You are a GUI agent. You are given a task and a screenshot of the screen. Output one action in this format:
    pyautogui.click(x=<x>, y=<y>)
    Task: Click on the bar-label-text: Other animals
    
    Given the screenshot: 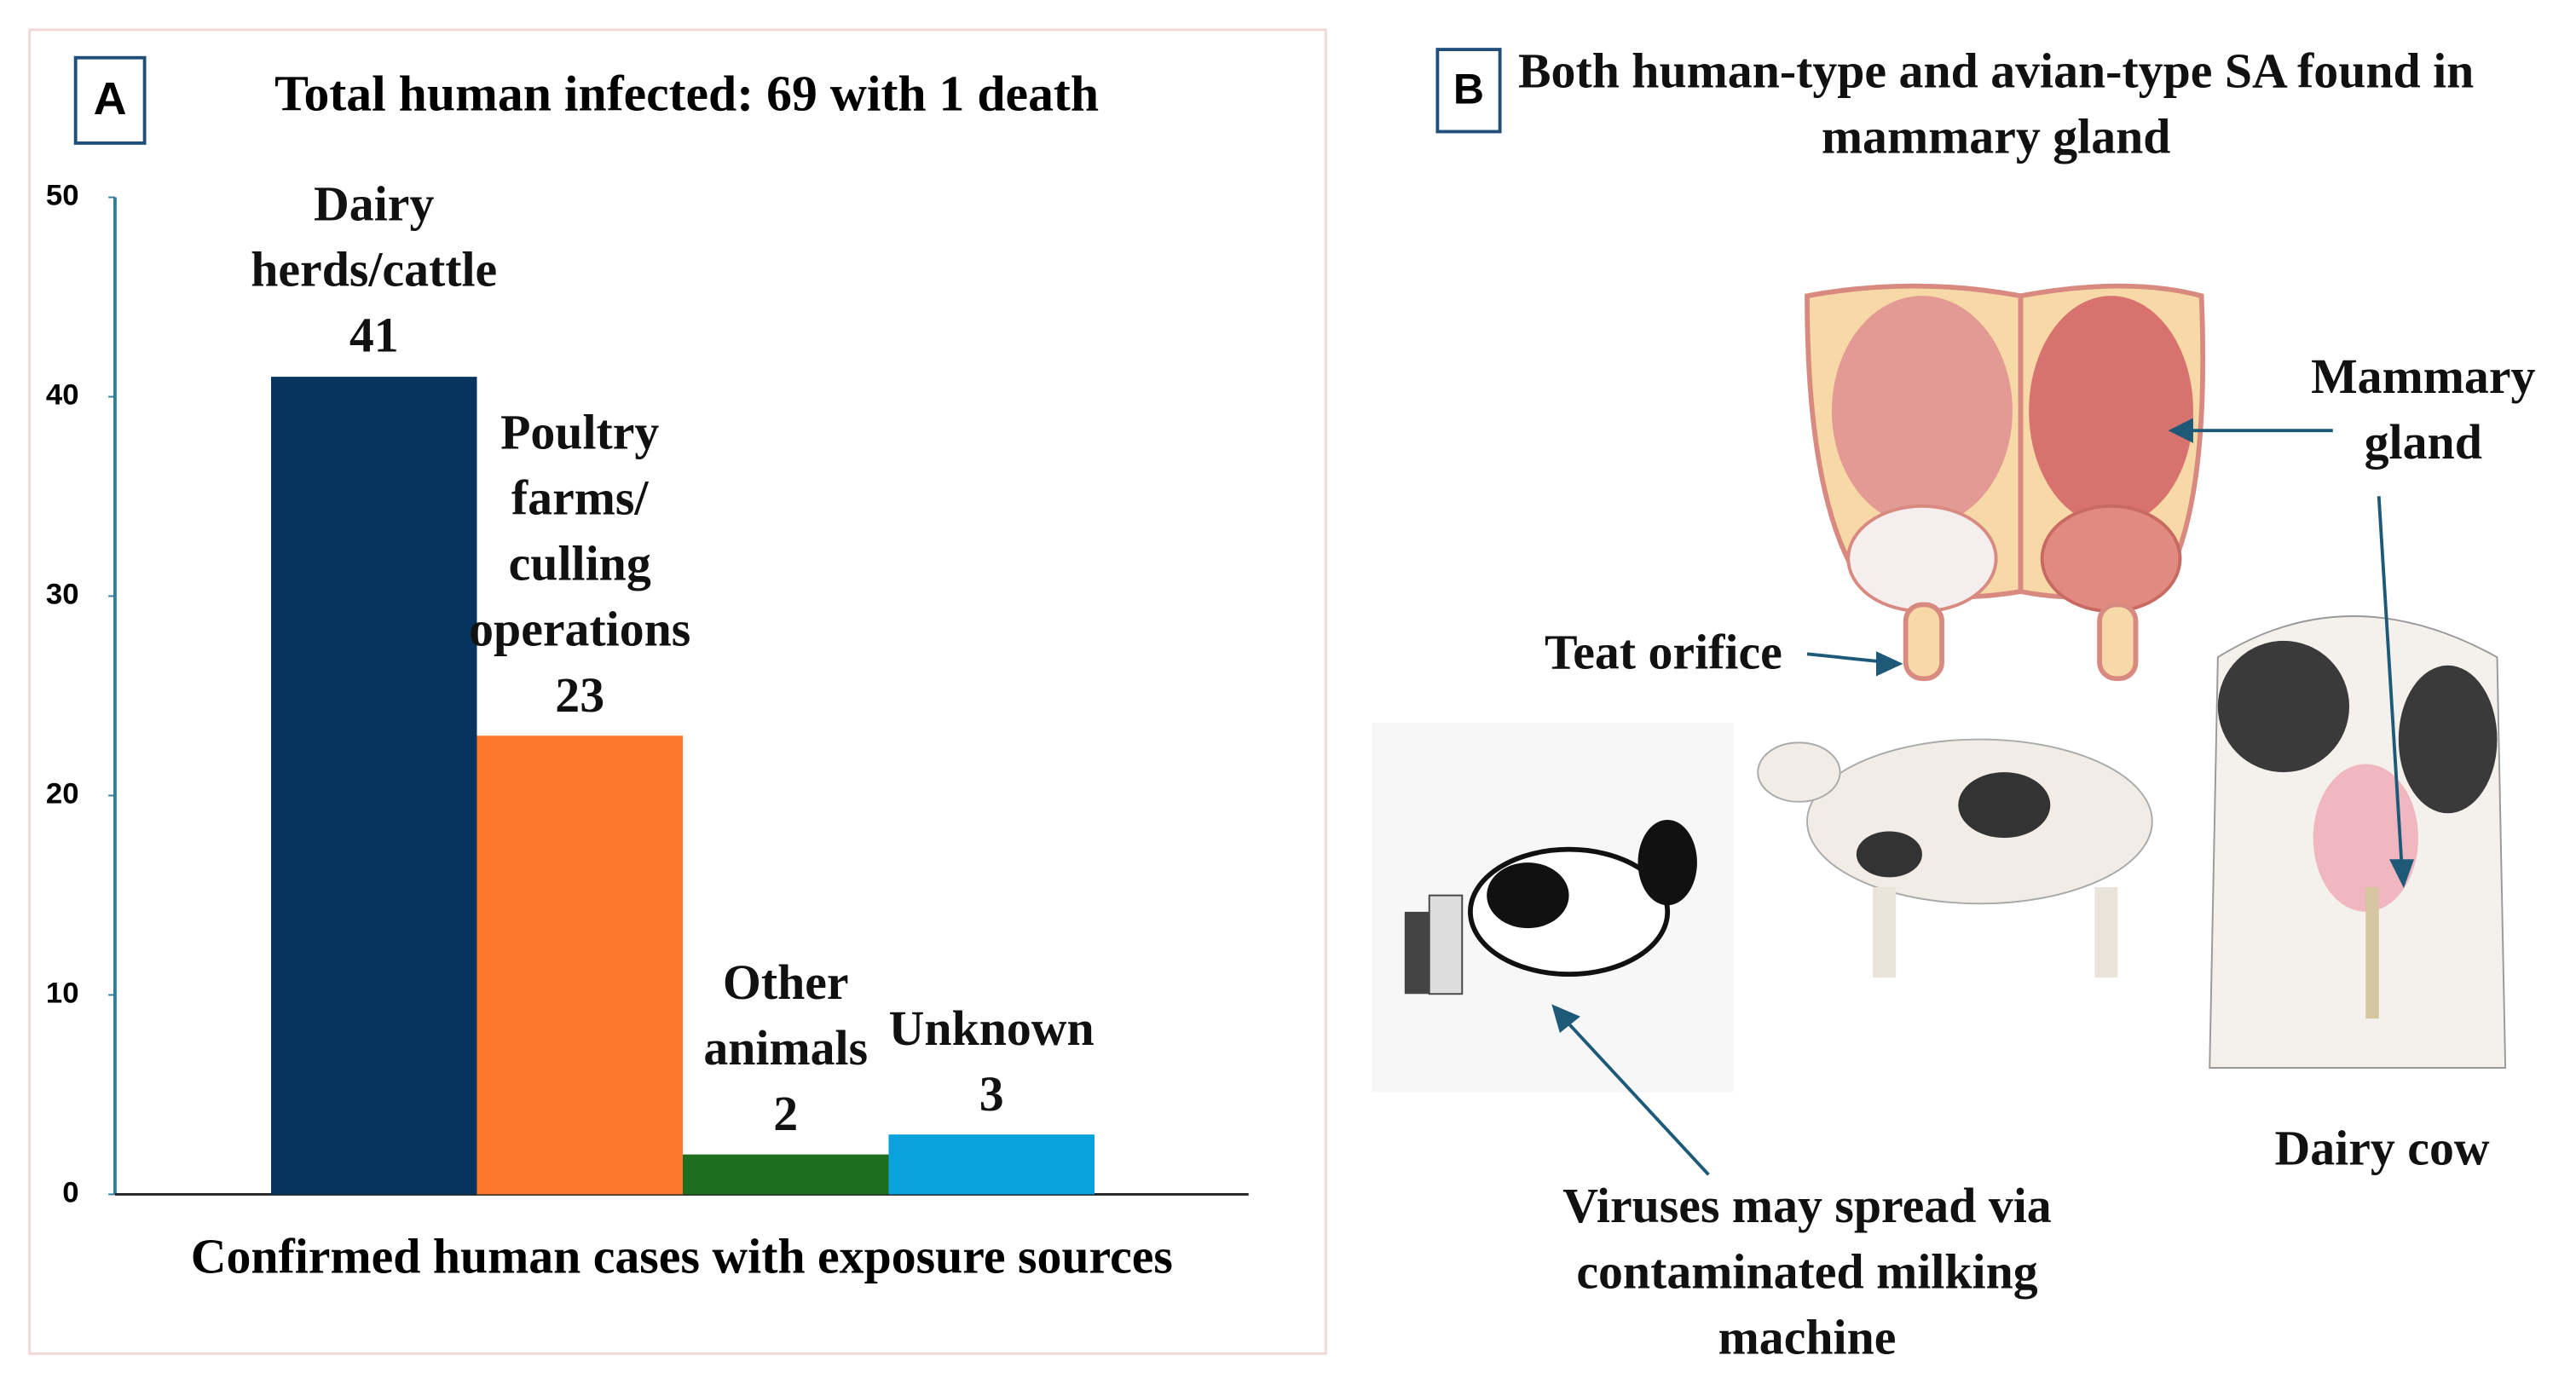 What is the action you would take?
    pyautogui.click(x=786, y=1015)
    